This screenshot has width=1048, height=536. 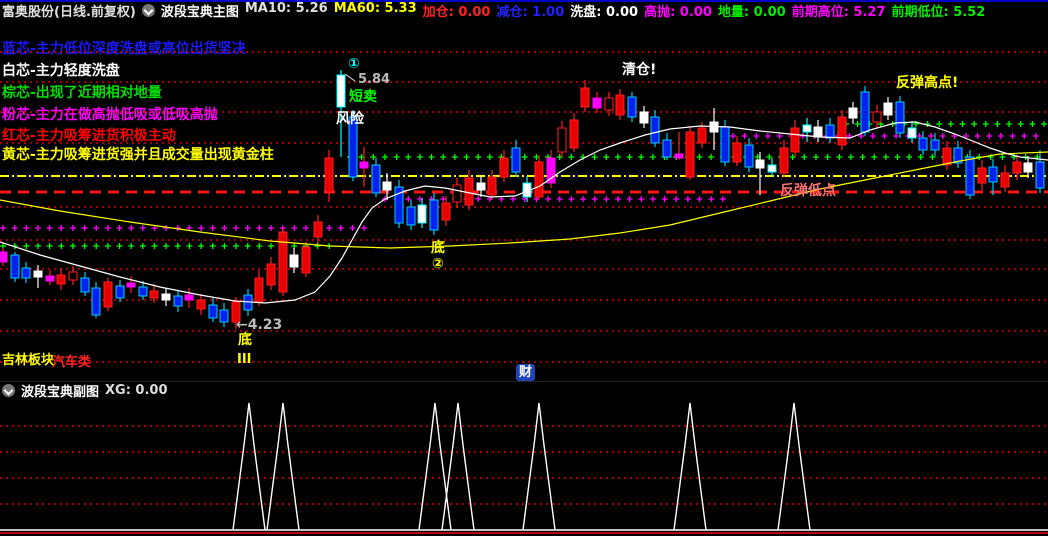 What do you see at coordinates (938, 12) in the screenshot?
I see `indicator-field: 前期低位: 5.52` at bounding box center [938, 12].